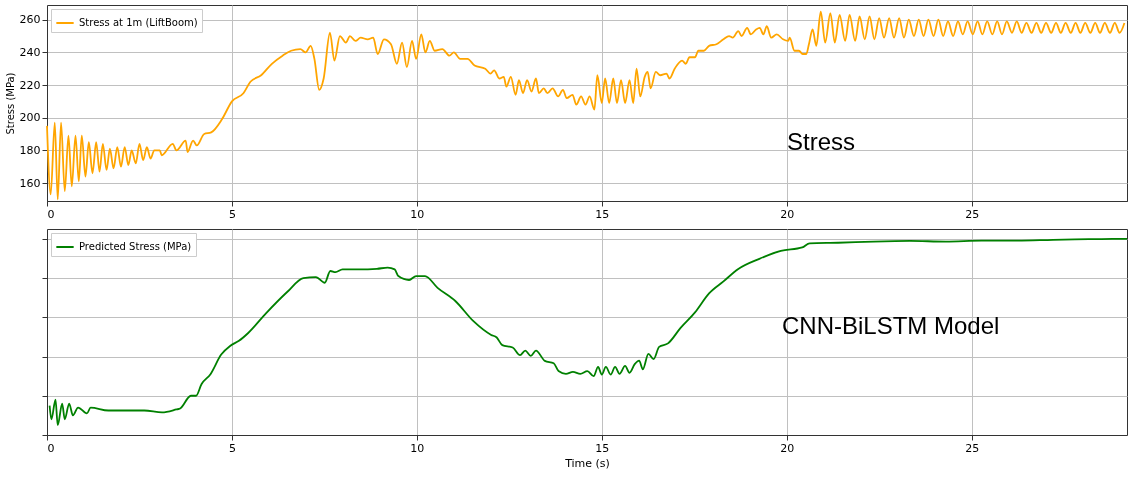 This screenshot has height=484, width=1134. What do you see at coordinates (10, 103) in the screenshot?
I see `y-axis-title: Stress (MPa)` at bounding box center [10, 103].